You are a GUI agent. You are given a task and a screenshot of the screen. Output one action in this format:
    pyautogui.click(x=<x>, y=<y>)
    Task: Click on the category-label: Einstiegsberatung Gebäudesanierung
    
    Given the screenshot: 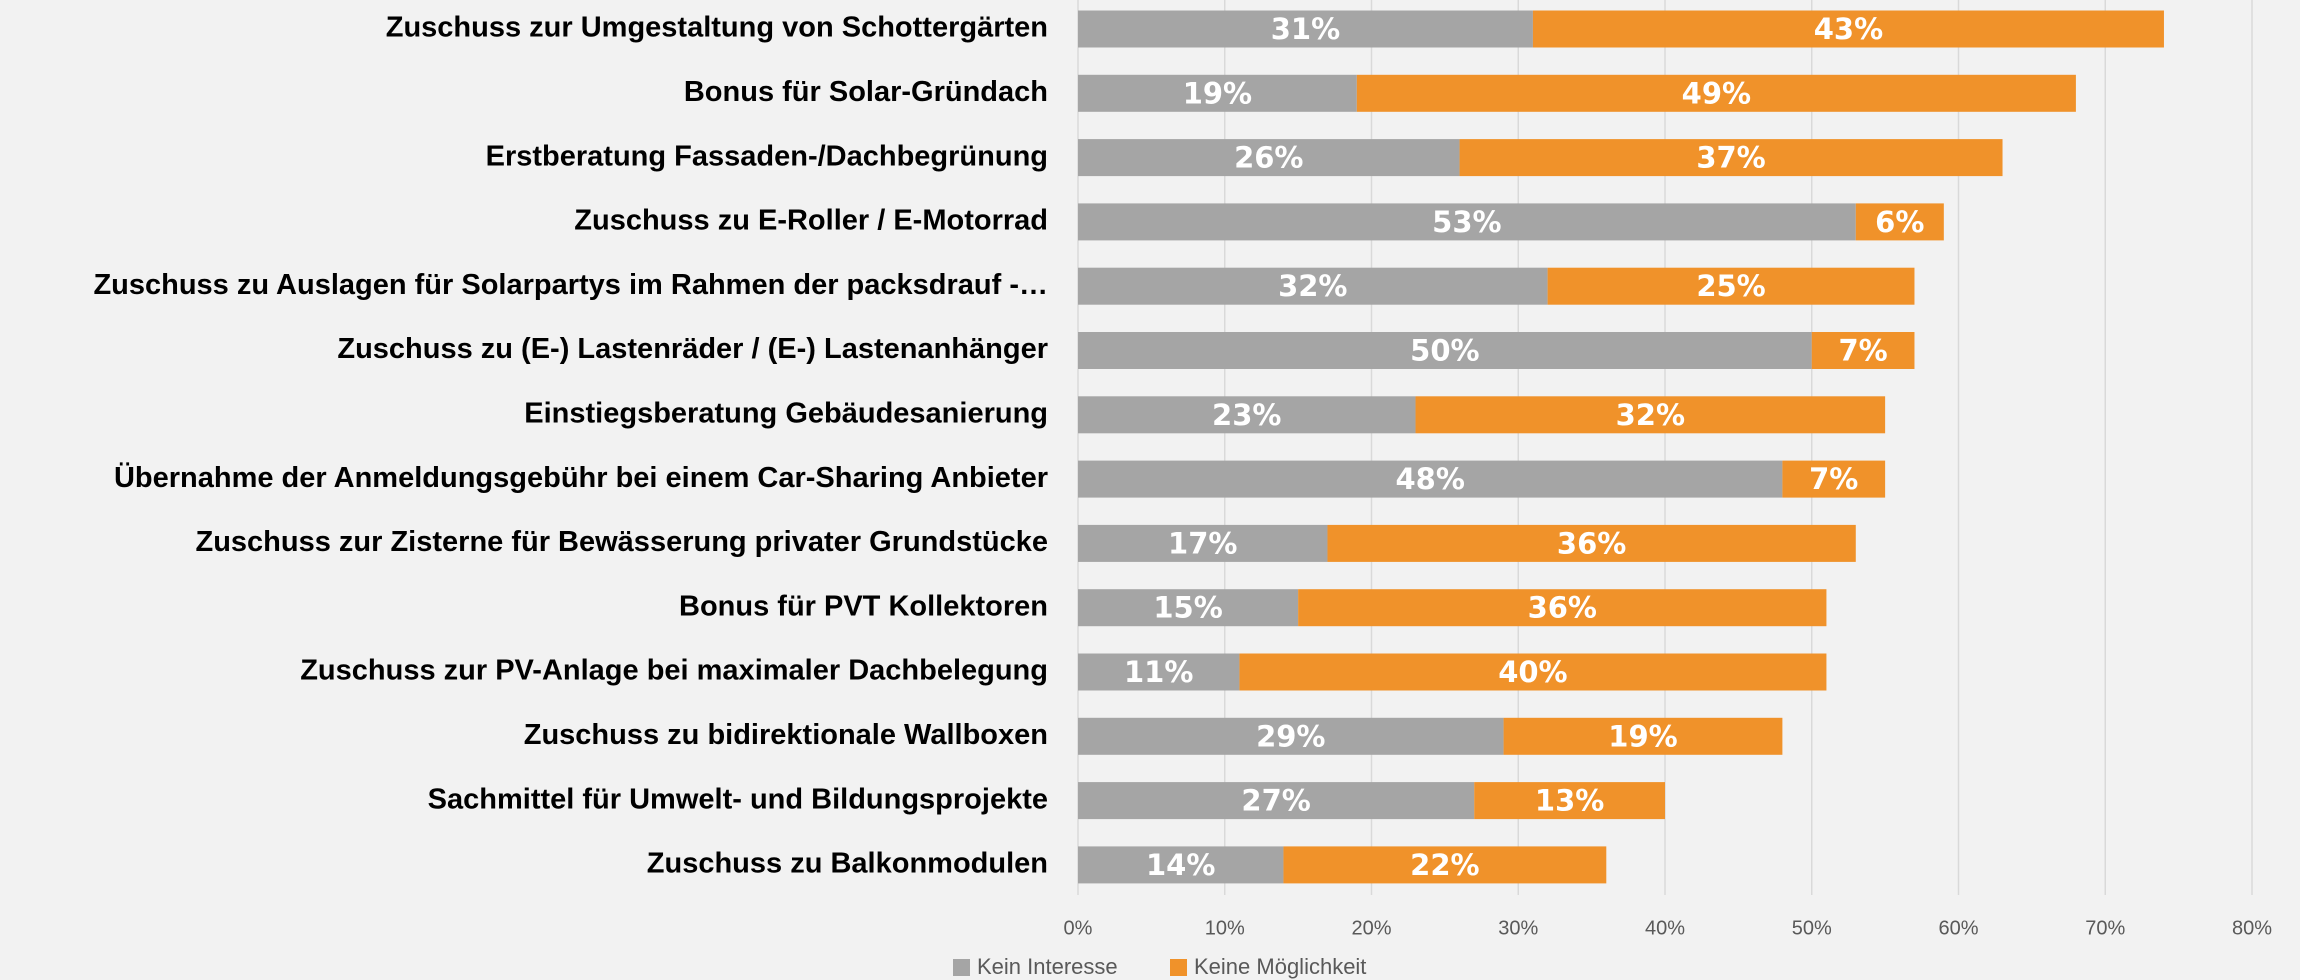 What is the action you would take?
    pyautogui.click(x=786, y=413)
    